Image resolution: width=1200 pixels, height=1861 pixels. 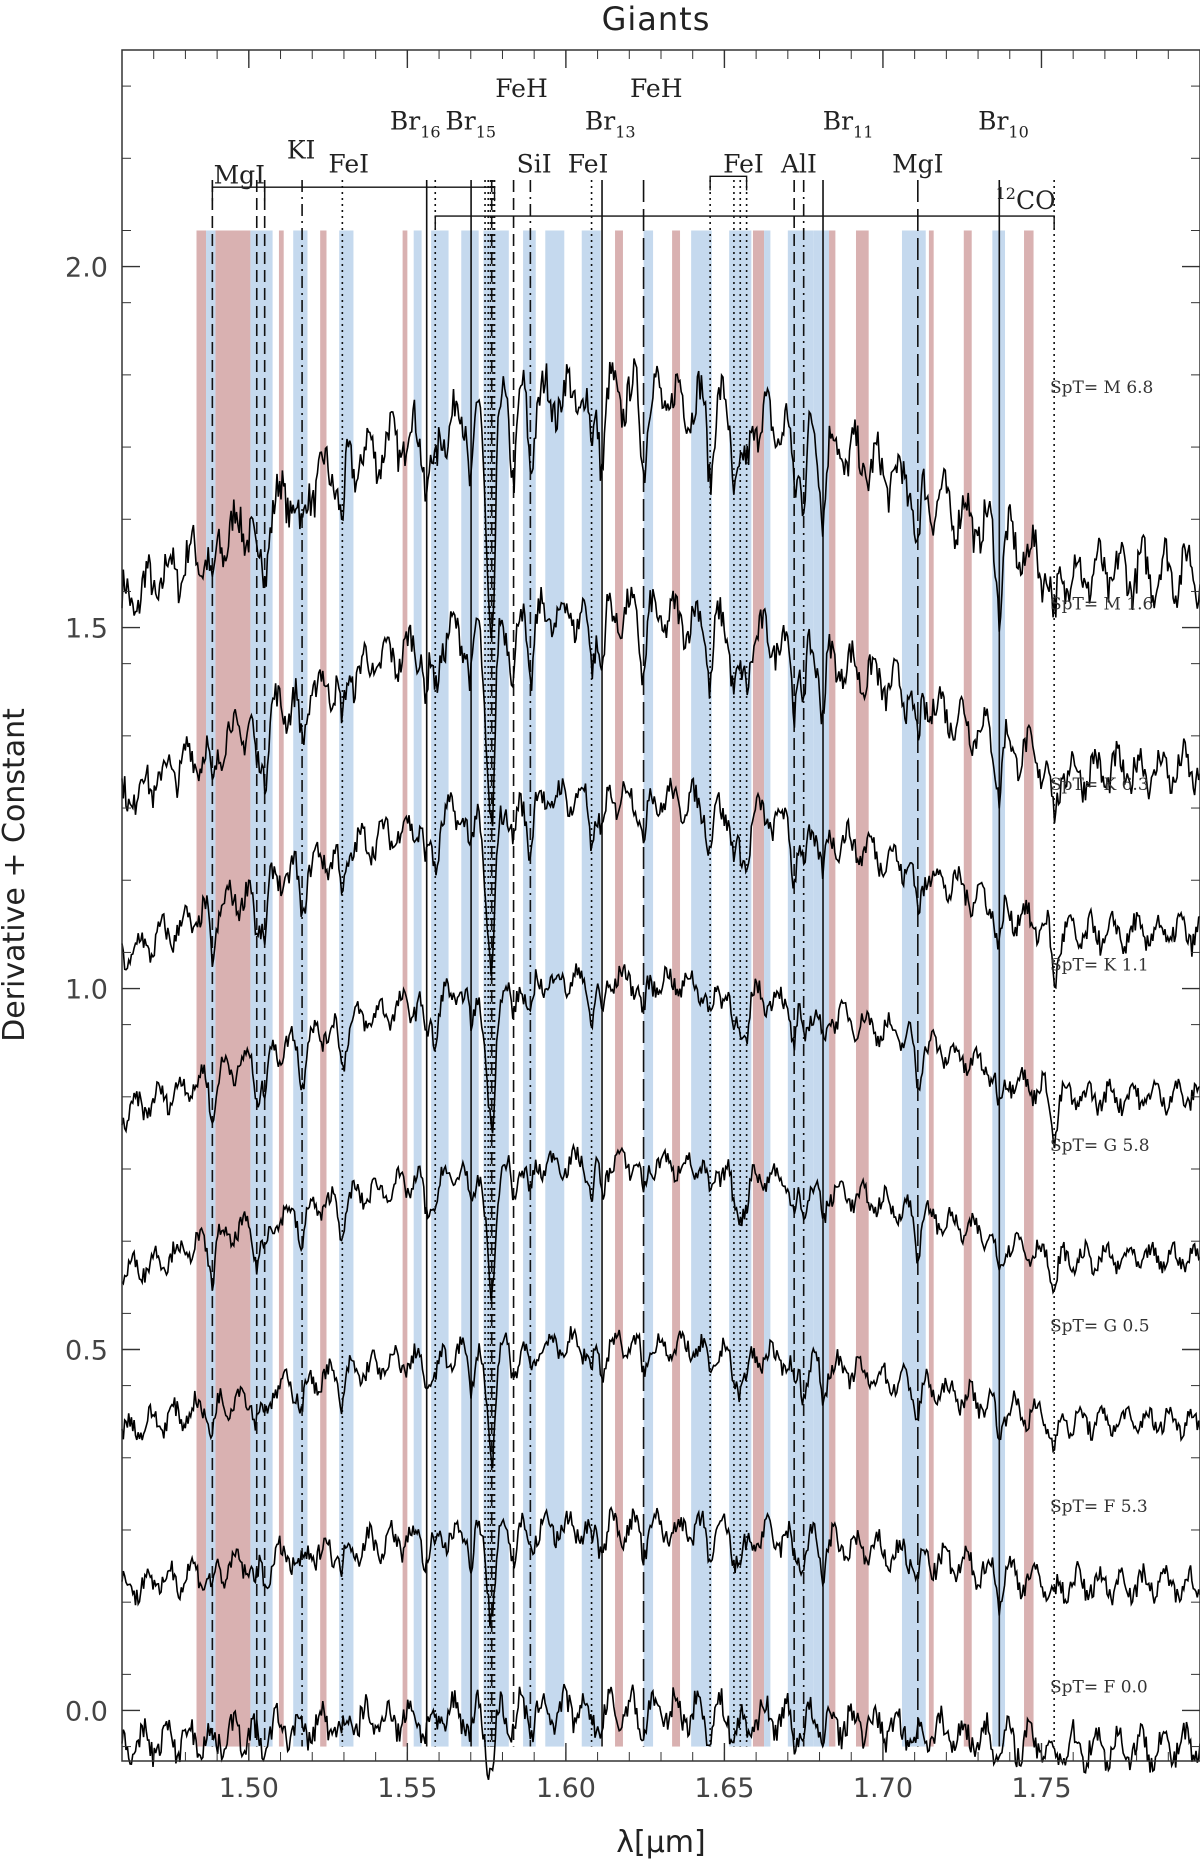 What do you see at coordinates (86, 629) in the screenshot?
I see `y-tick-label: 1.5` at bounding box center [86, 629].